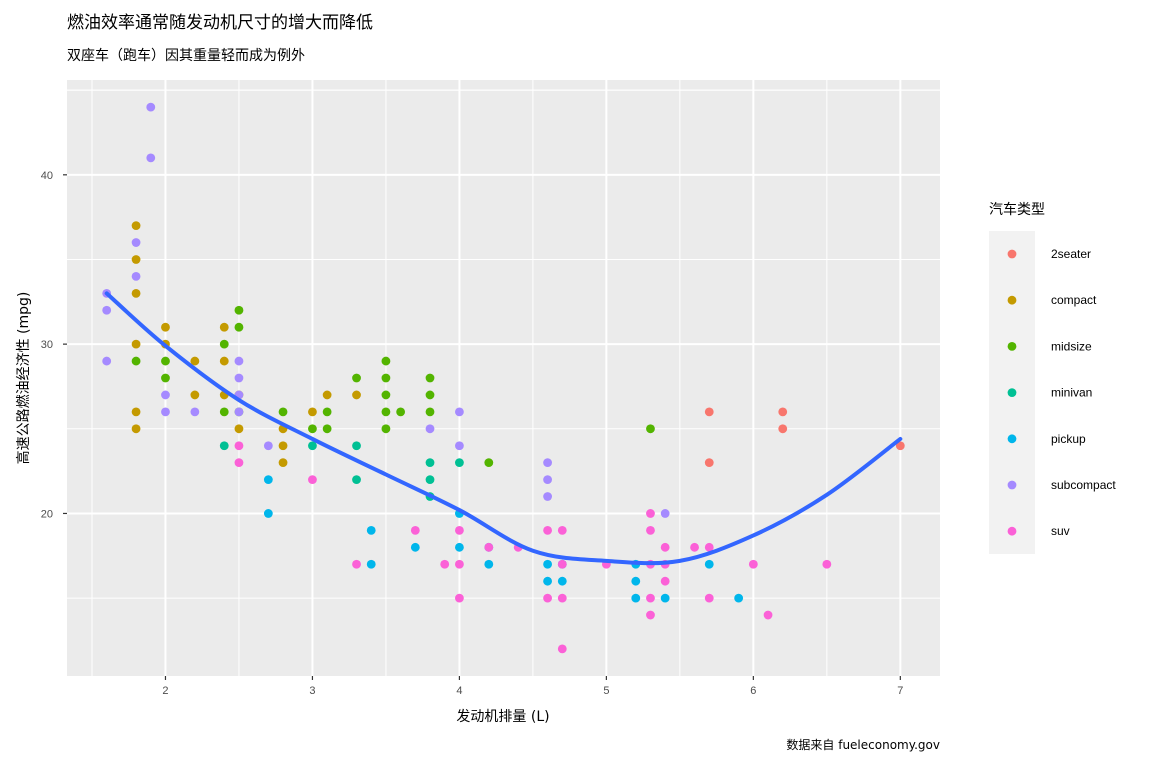 The image size is (1152, 768). I want to click on chart-subtitle: 双座车（跑车）因其重量轻而成为例外, so click(186, 55).